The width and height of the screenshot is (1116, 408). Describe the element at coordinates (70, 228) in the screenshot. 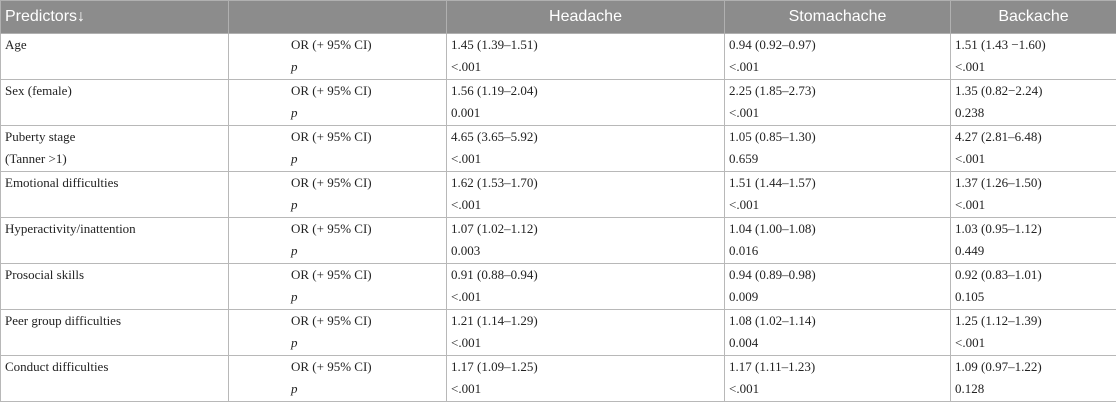

I see `predictor: Hyperactivity/inattention` at that location.